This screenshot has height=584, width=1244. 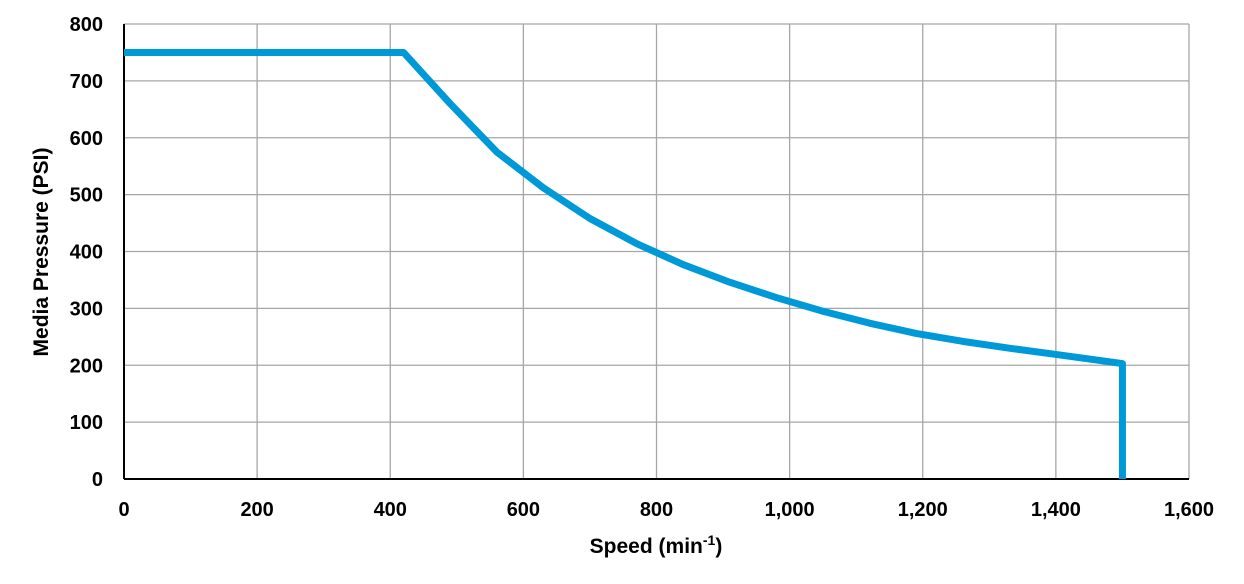 What do you see at coordinates (86, 423) in the screenshot?
I see `y-tick-label: 100` at bounding box center [86, 423].